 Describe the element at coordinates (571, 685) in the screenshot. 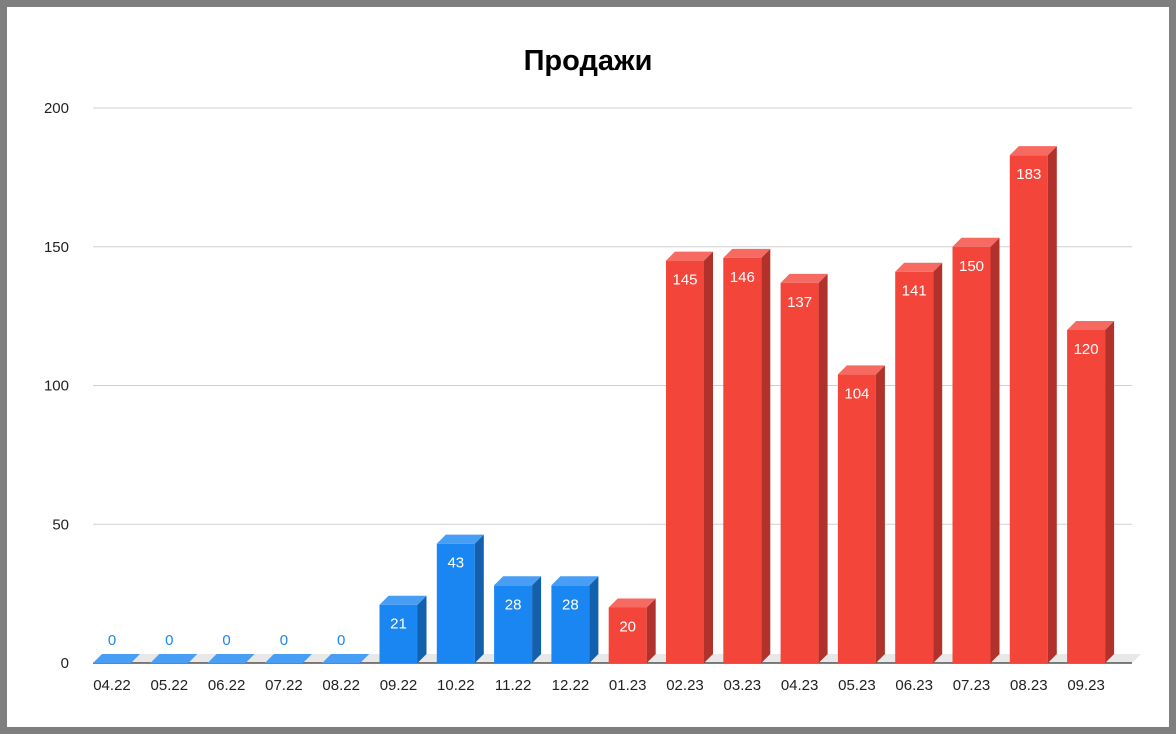

I see `x-tick-label: 12.22` at that location.